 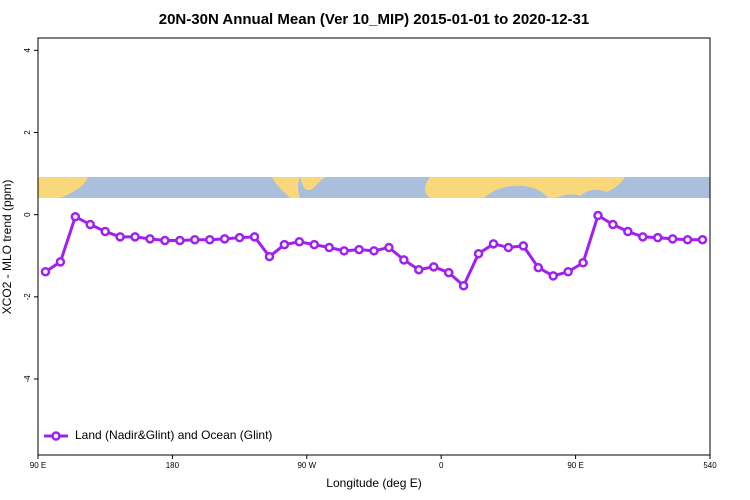 I want to click on y-axis-label: XCO2 - MLO trend (ppm), so click(x=7, y=247).